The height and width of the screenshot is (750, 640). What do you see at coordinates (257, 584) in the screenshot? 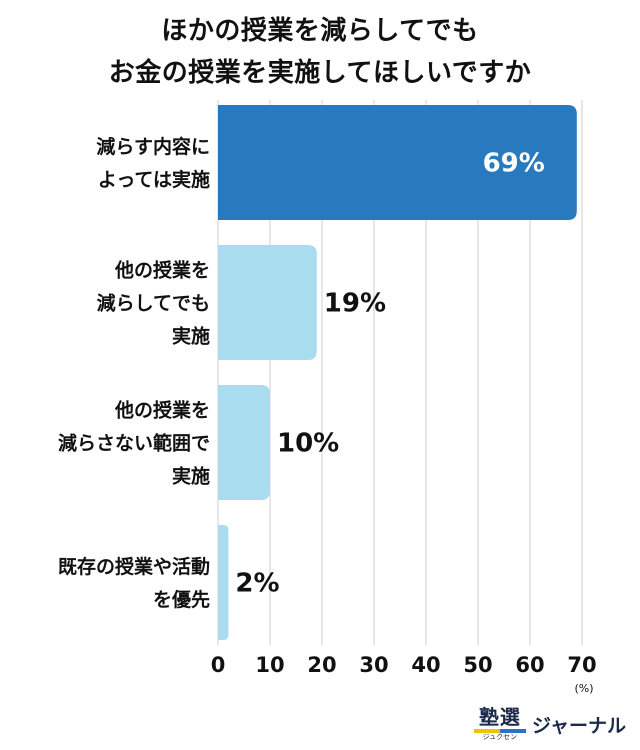
I see `bar-value-label: 2%` at bounding box center [257, 584].